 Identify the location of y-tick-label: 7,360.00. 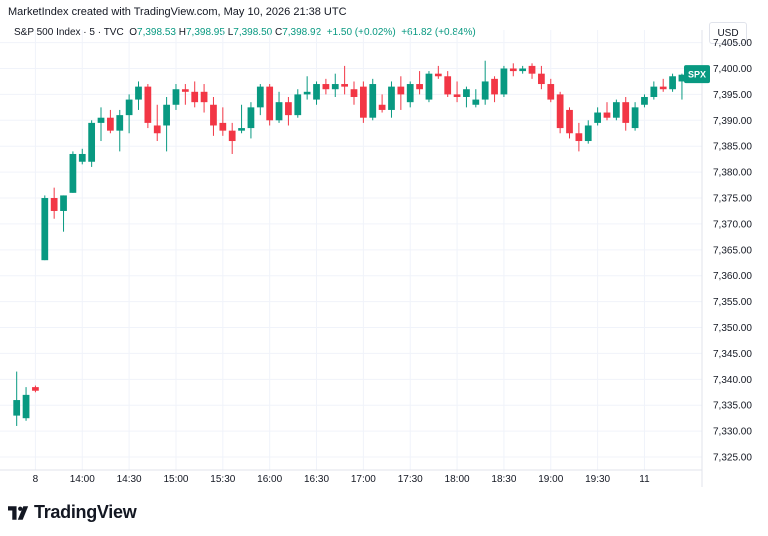
(732, 276).